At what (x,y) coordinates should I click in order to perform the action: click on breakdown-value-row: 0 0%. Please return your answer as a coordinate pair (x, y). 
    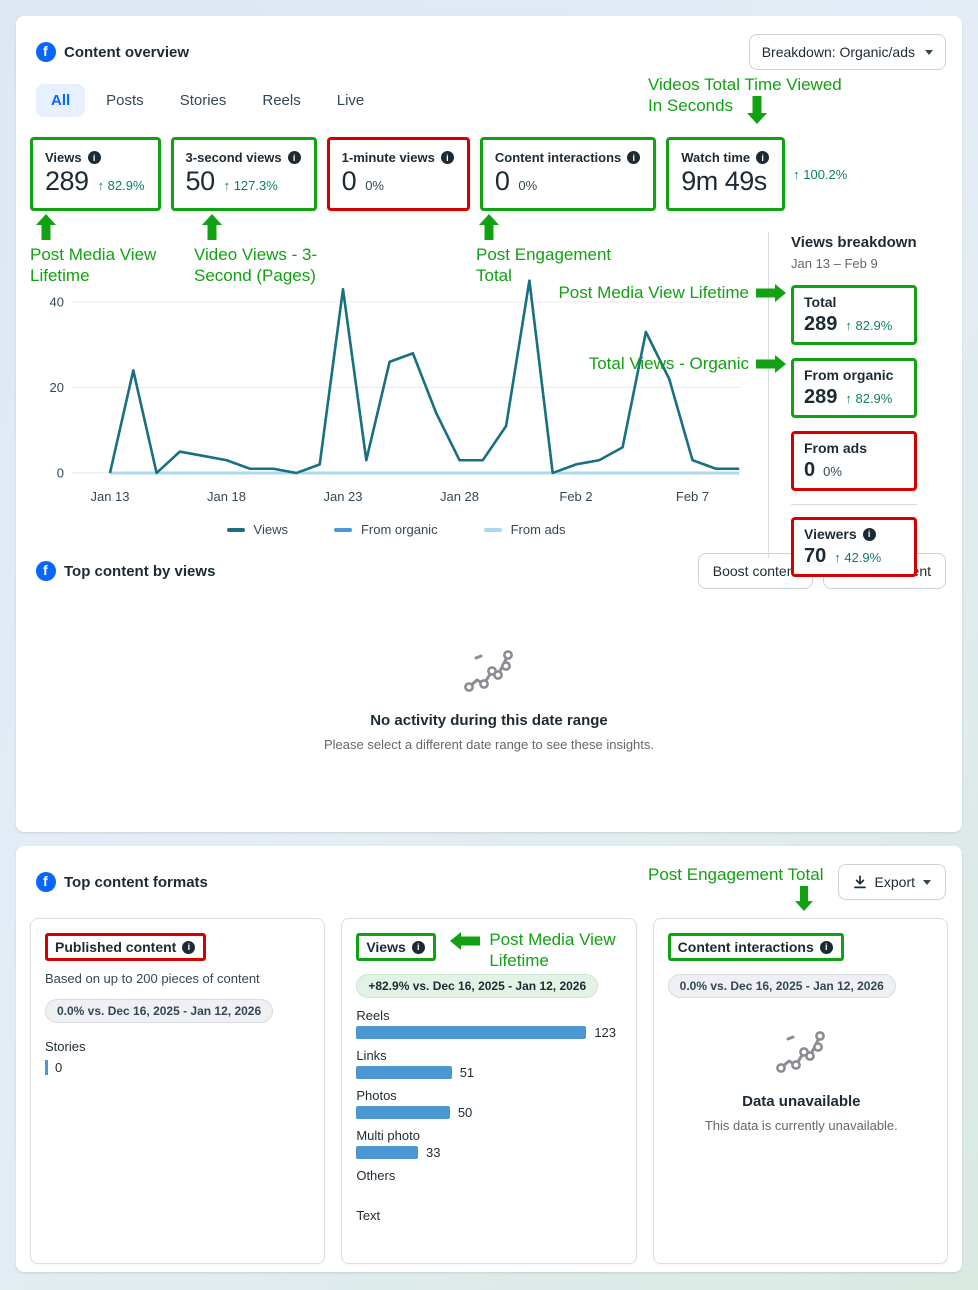
    Looking at the image, I should click on (854, 470).